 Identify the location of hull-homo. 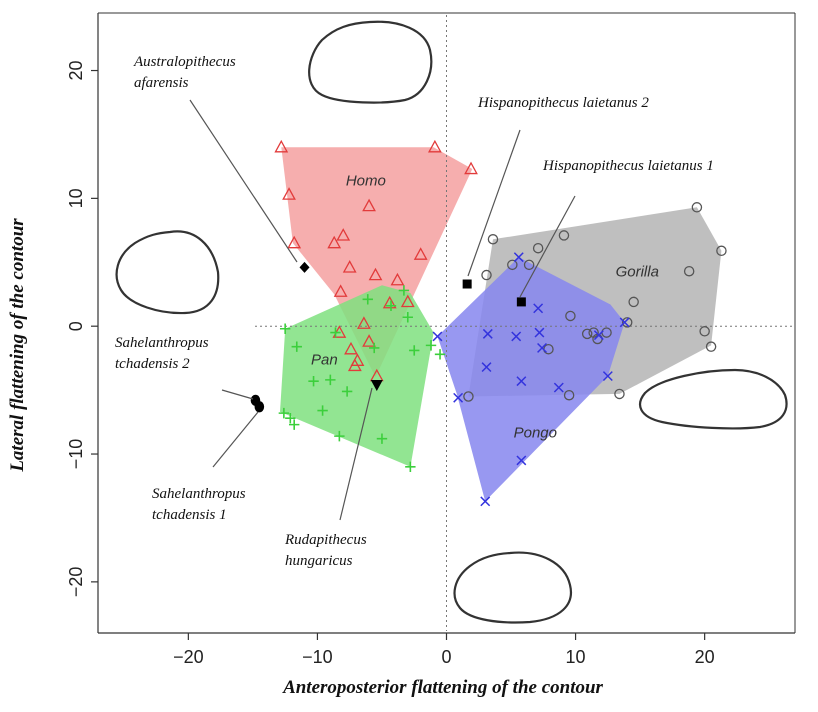
(377, 262).